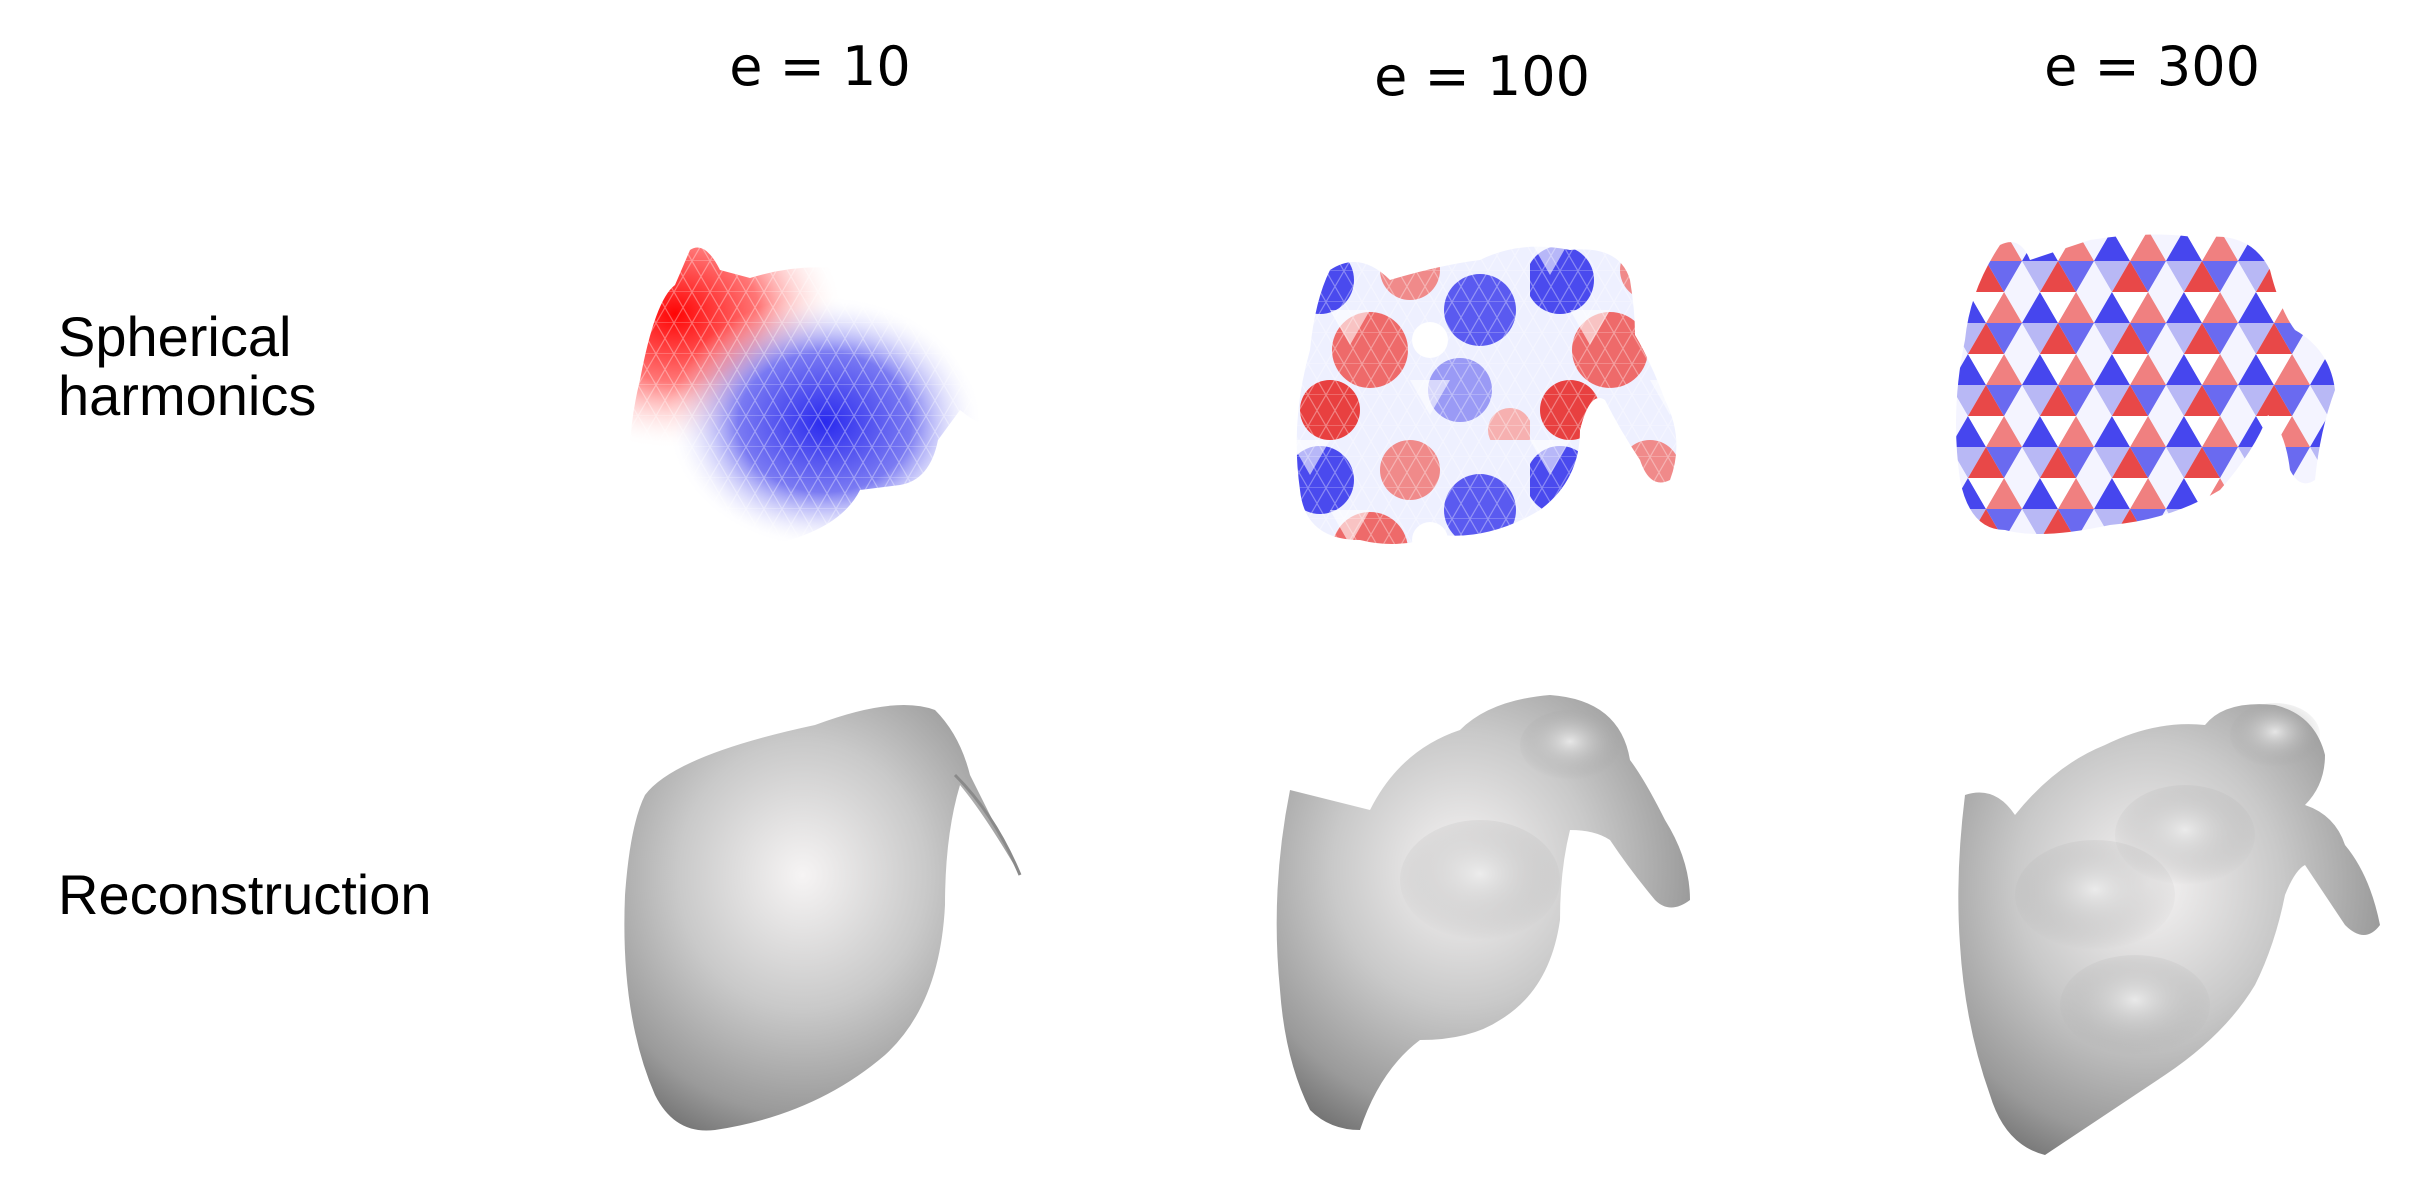  What do you see at coordinates (1483, 912) in the screenshot?
I see `reconstruction-e100-shape` at bounding box center [1483, 912].